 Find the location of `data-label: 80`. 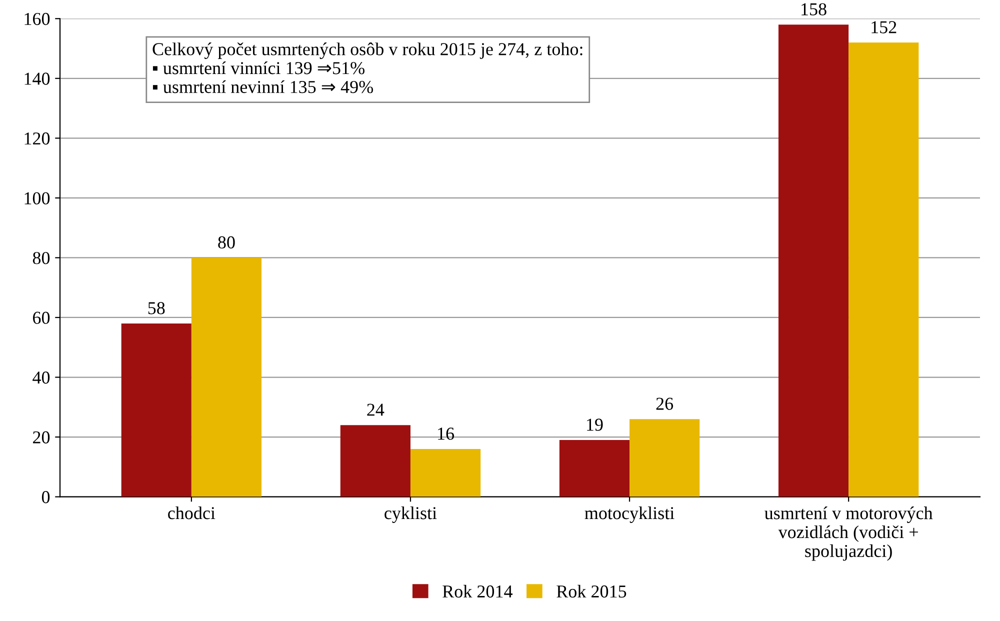

data-label: 80 is located at coordinates (226, 242).